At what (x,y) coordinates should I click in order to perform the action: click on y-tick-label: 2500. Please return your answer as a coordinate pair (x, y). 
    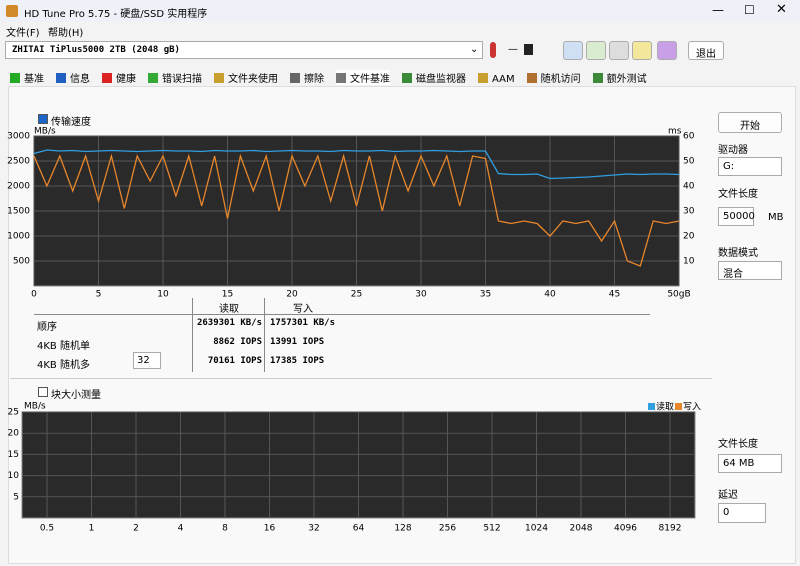
    Looking at the image, I should click on (18, 162).